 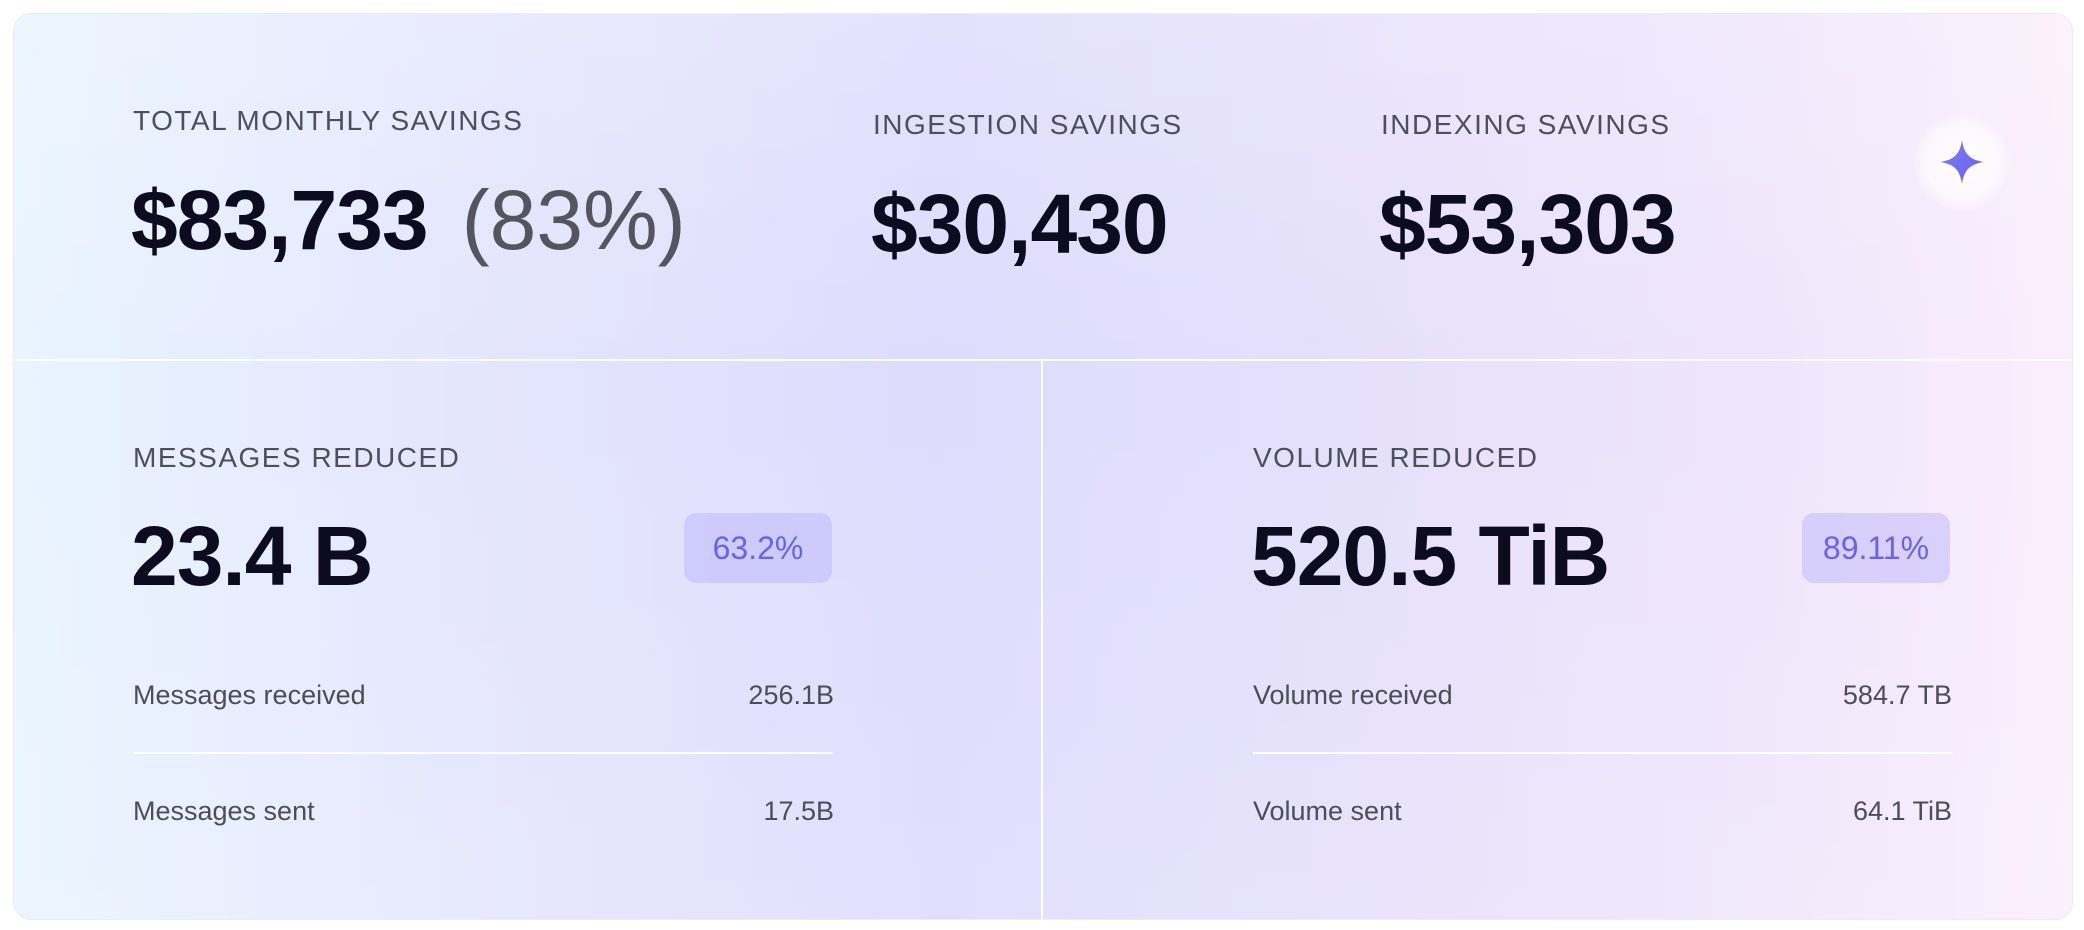 What do you see at coordinates (1020, 224) in the screenshot?
I see `ingestion-savings-value: $30,430` at bounding box center [1020, 224].